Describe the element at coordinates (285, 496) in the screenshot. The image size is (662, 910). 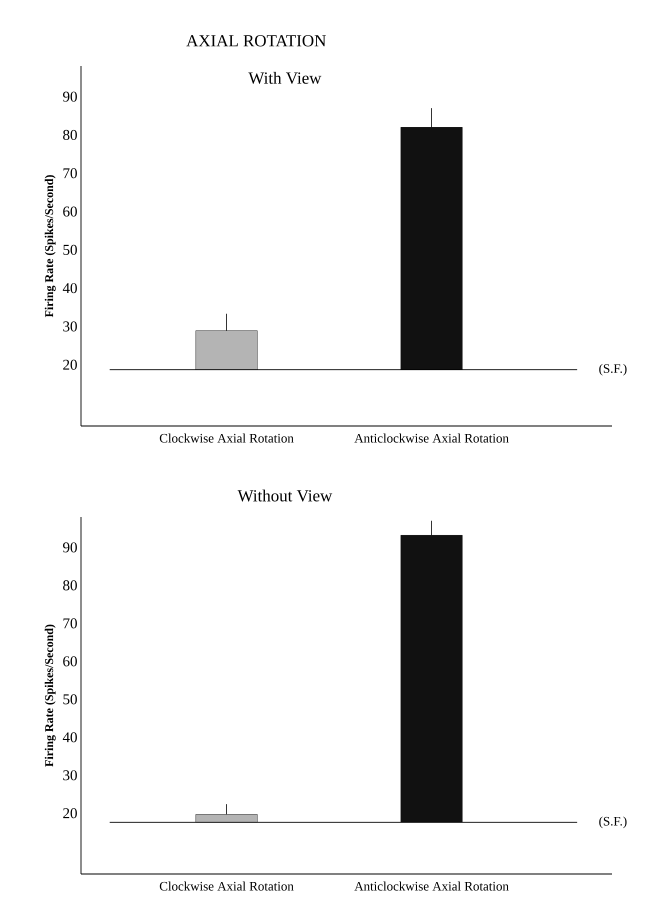
I see `chart-title: Without View` at that location.